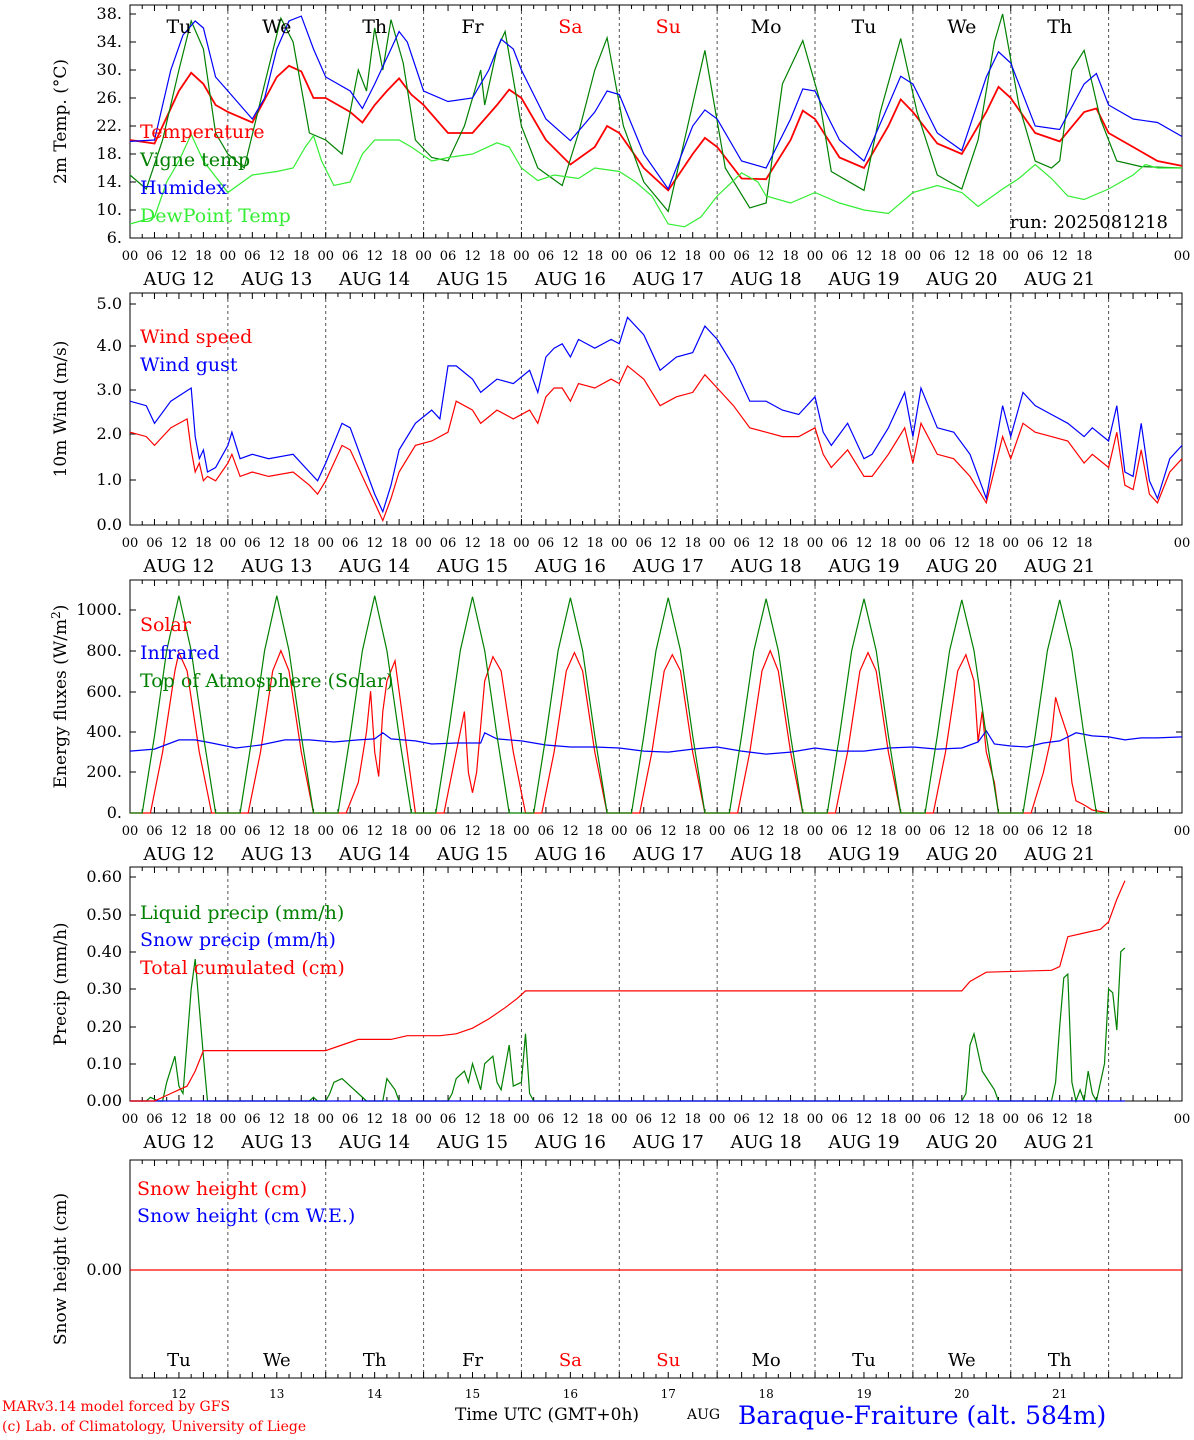 This screenshot has width=1194, height=1440. Describe the element at coordinates (242, 968) in the screenshot. I see `legend-entry: Total cumulated (cm)` at that location.